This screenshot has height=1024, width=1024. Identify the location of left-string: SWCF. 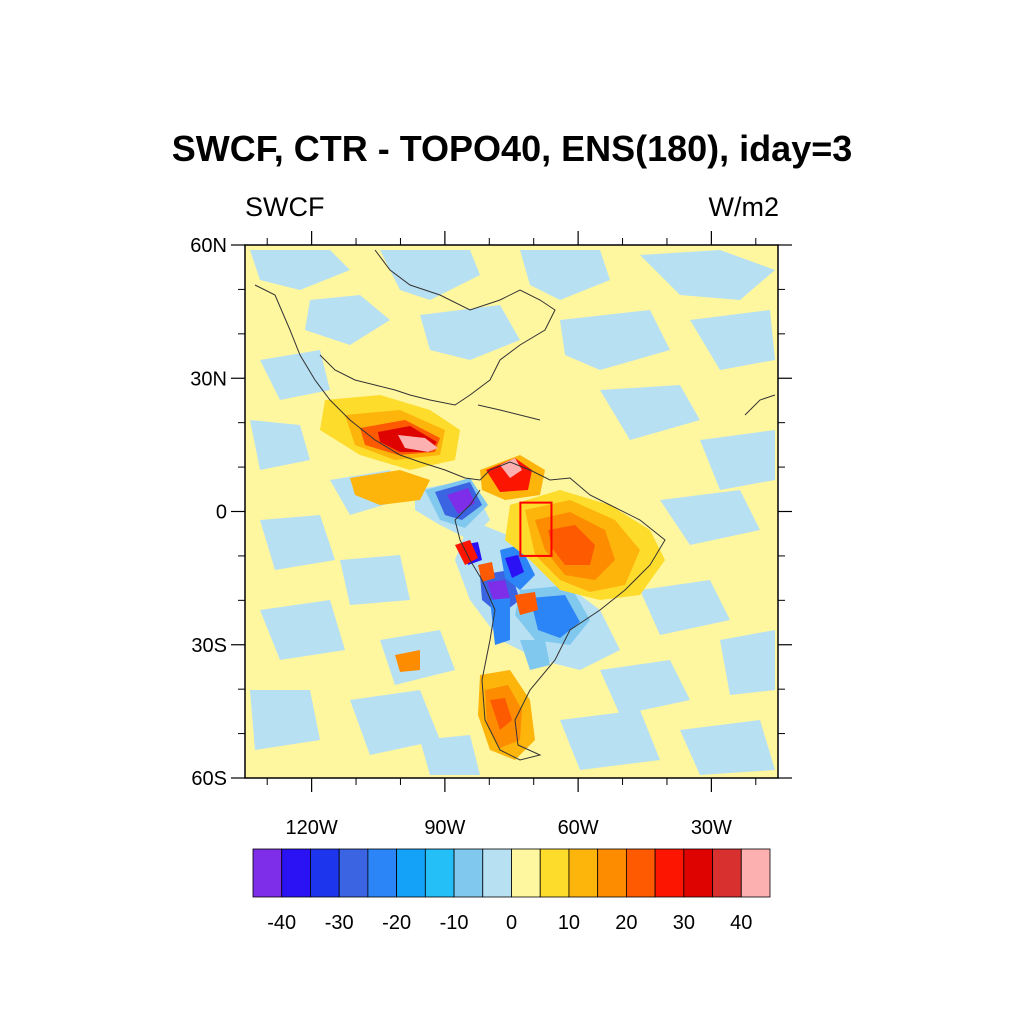
(285, 207).